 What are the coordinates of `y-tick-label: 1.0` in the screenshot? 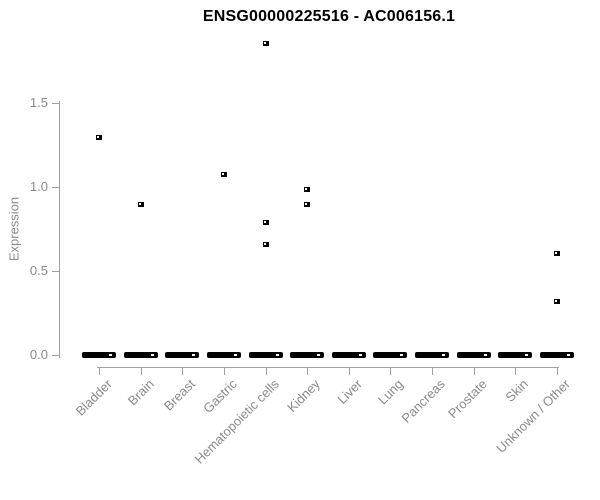 It's located at (38, 186).